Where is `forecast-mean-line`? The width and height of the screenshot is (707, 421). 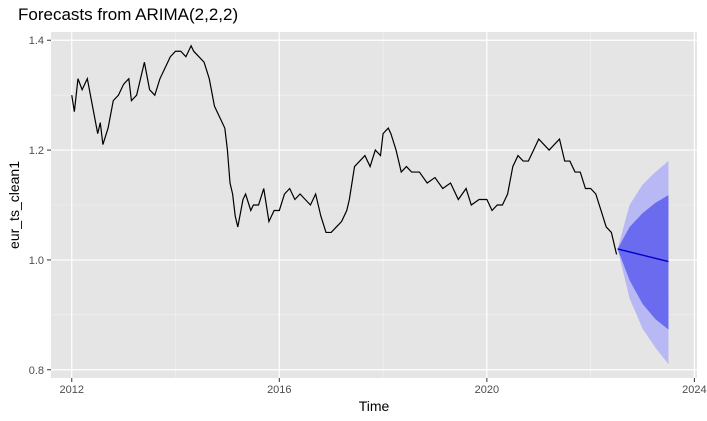 forecast-mean-line is located at coordinates (643, 255).